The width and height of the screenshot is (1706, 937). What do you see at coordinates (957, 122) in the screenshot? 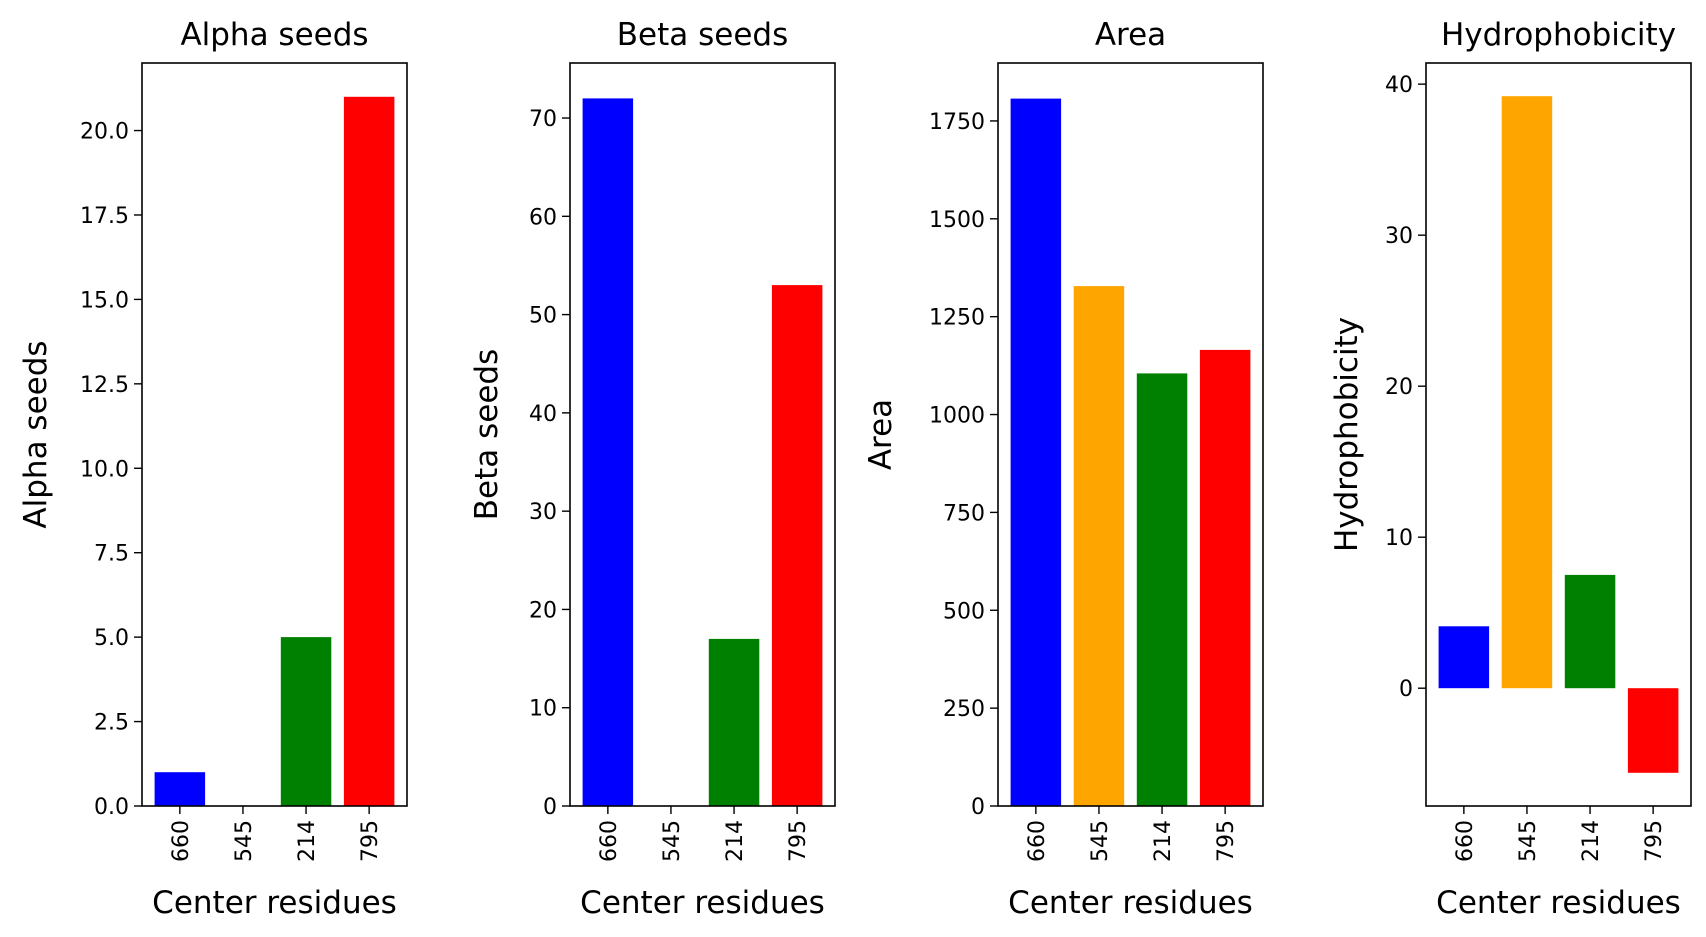
I see `y-tick-label: 1750` at bounding box center [957, 122].